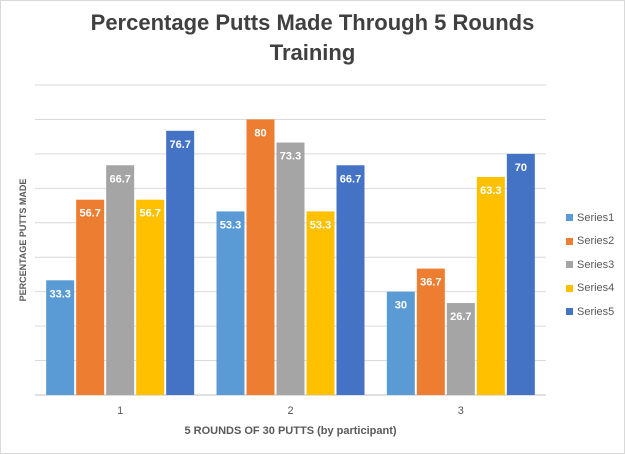 This screenshot has width=625, height=454. I want to click on legend-label: Series4, so click(596, 288).